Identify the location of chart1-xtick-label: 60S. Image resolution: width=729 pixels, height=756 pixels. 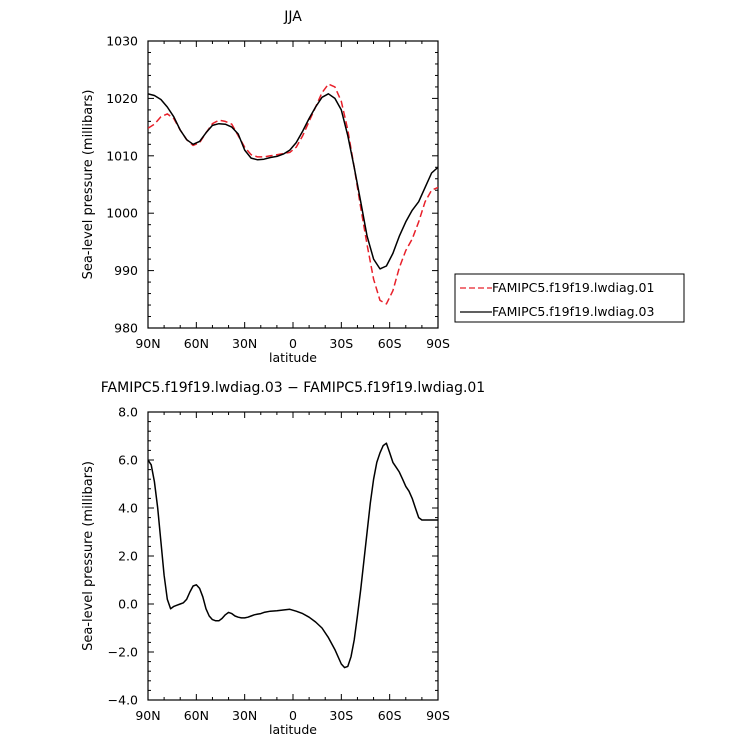
(390, 343).